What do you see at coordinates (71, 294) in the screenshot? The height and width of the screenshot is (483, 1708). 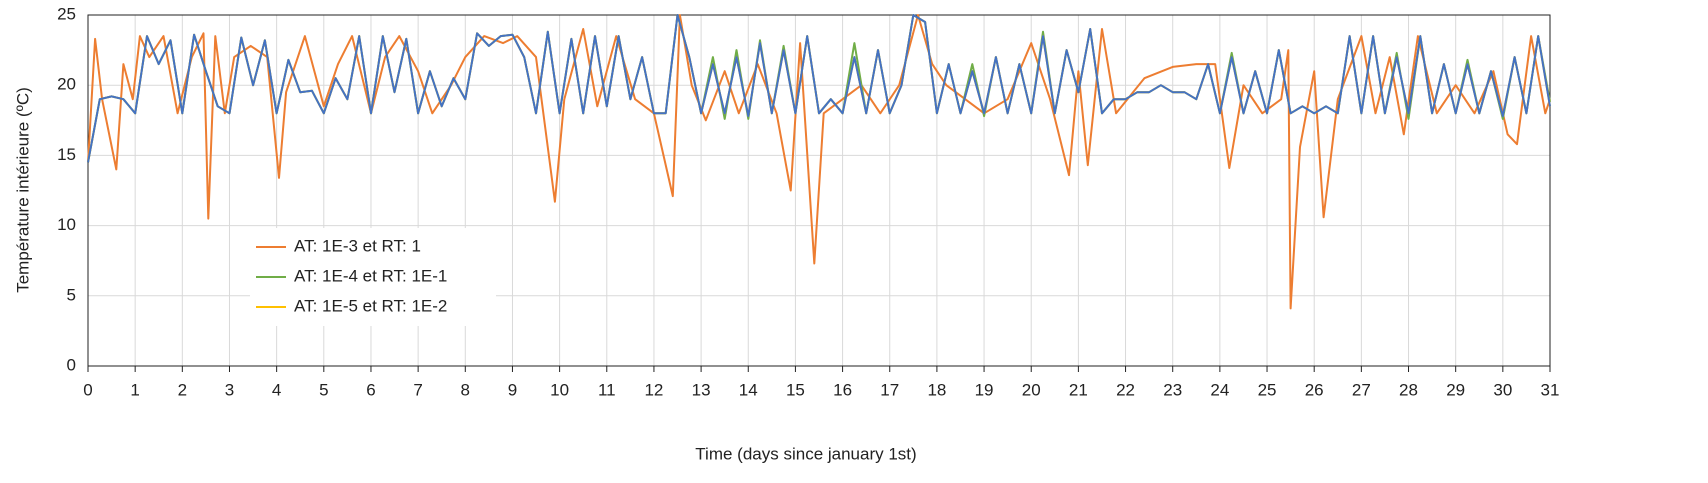 I see `y-tick-label: 5` at bounding box center [71, 294].